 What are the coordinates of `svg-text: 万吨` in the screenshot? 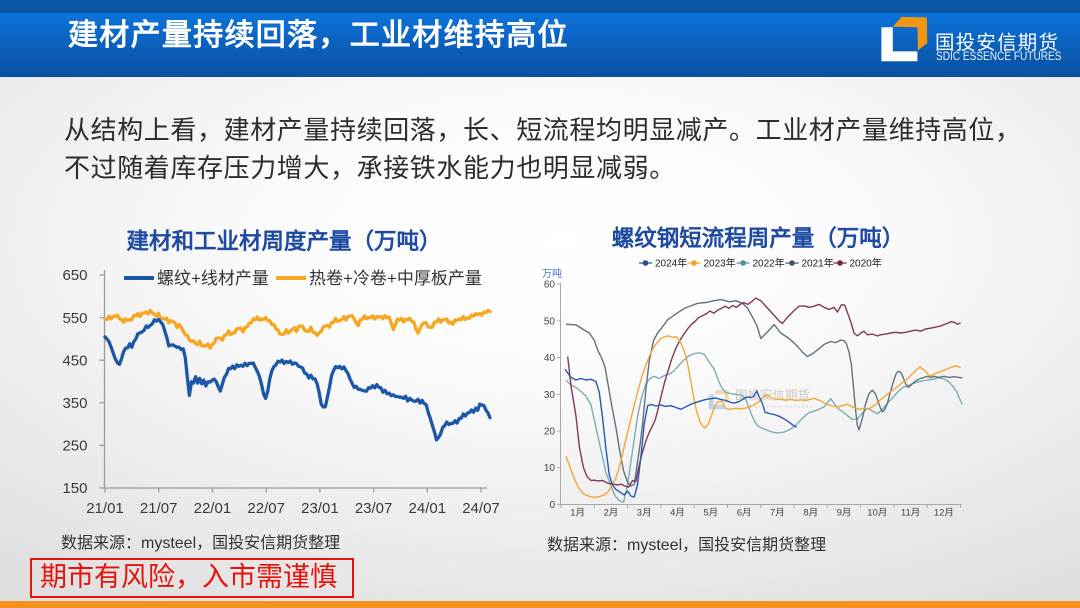 It's located at (552, 273).